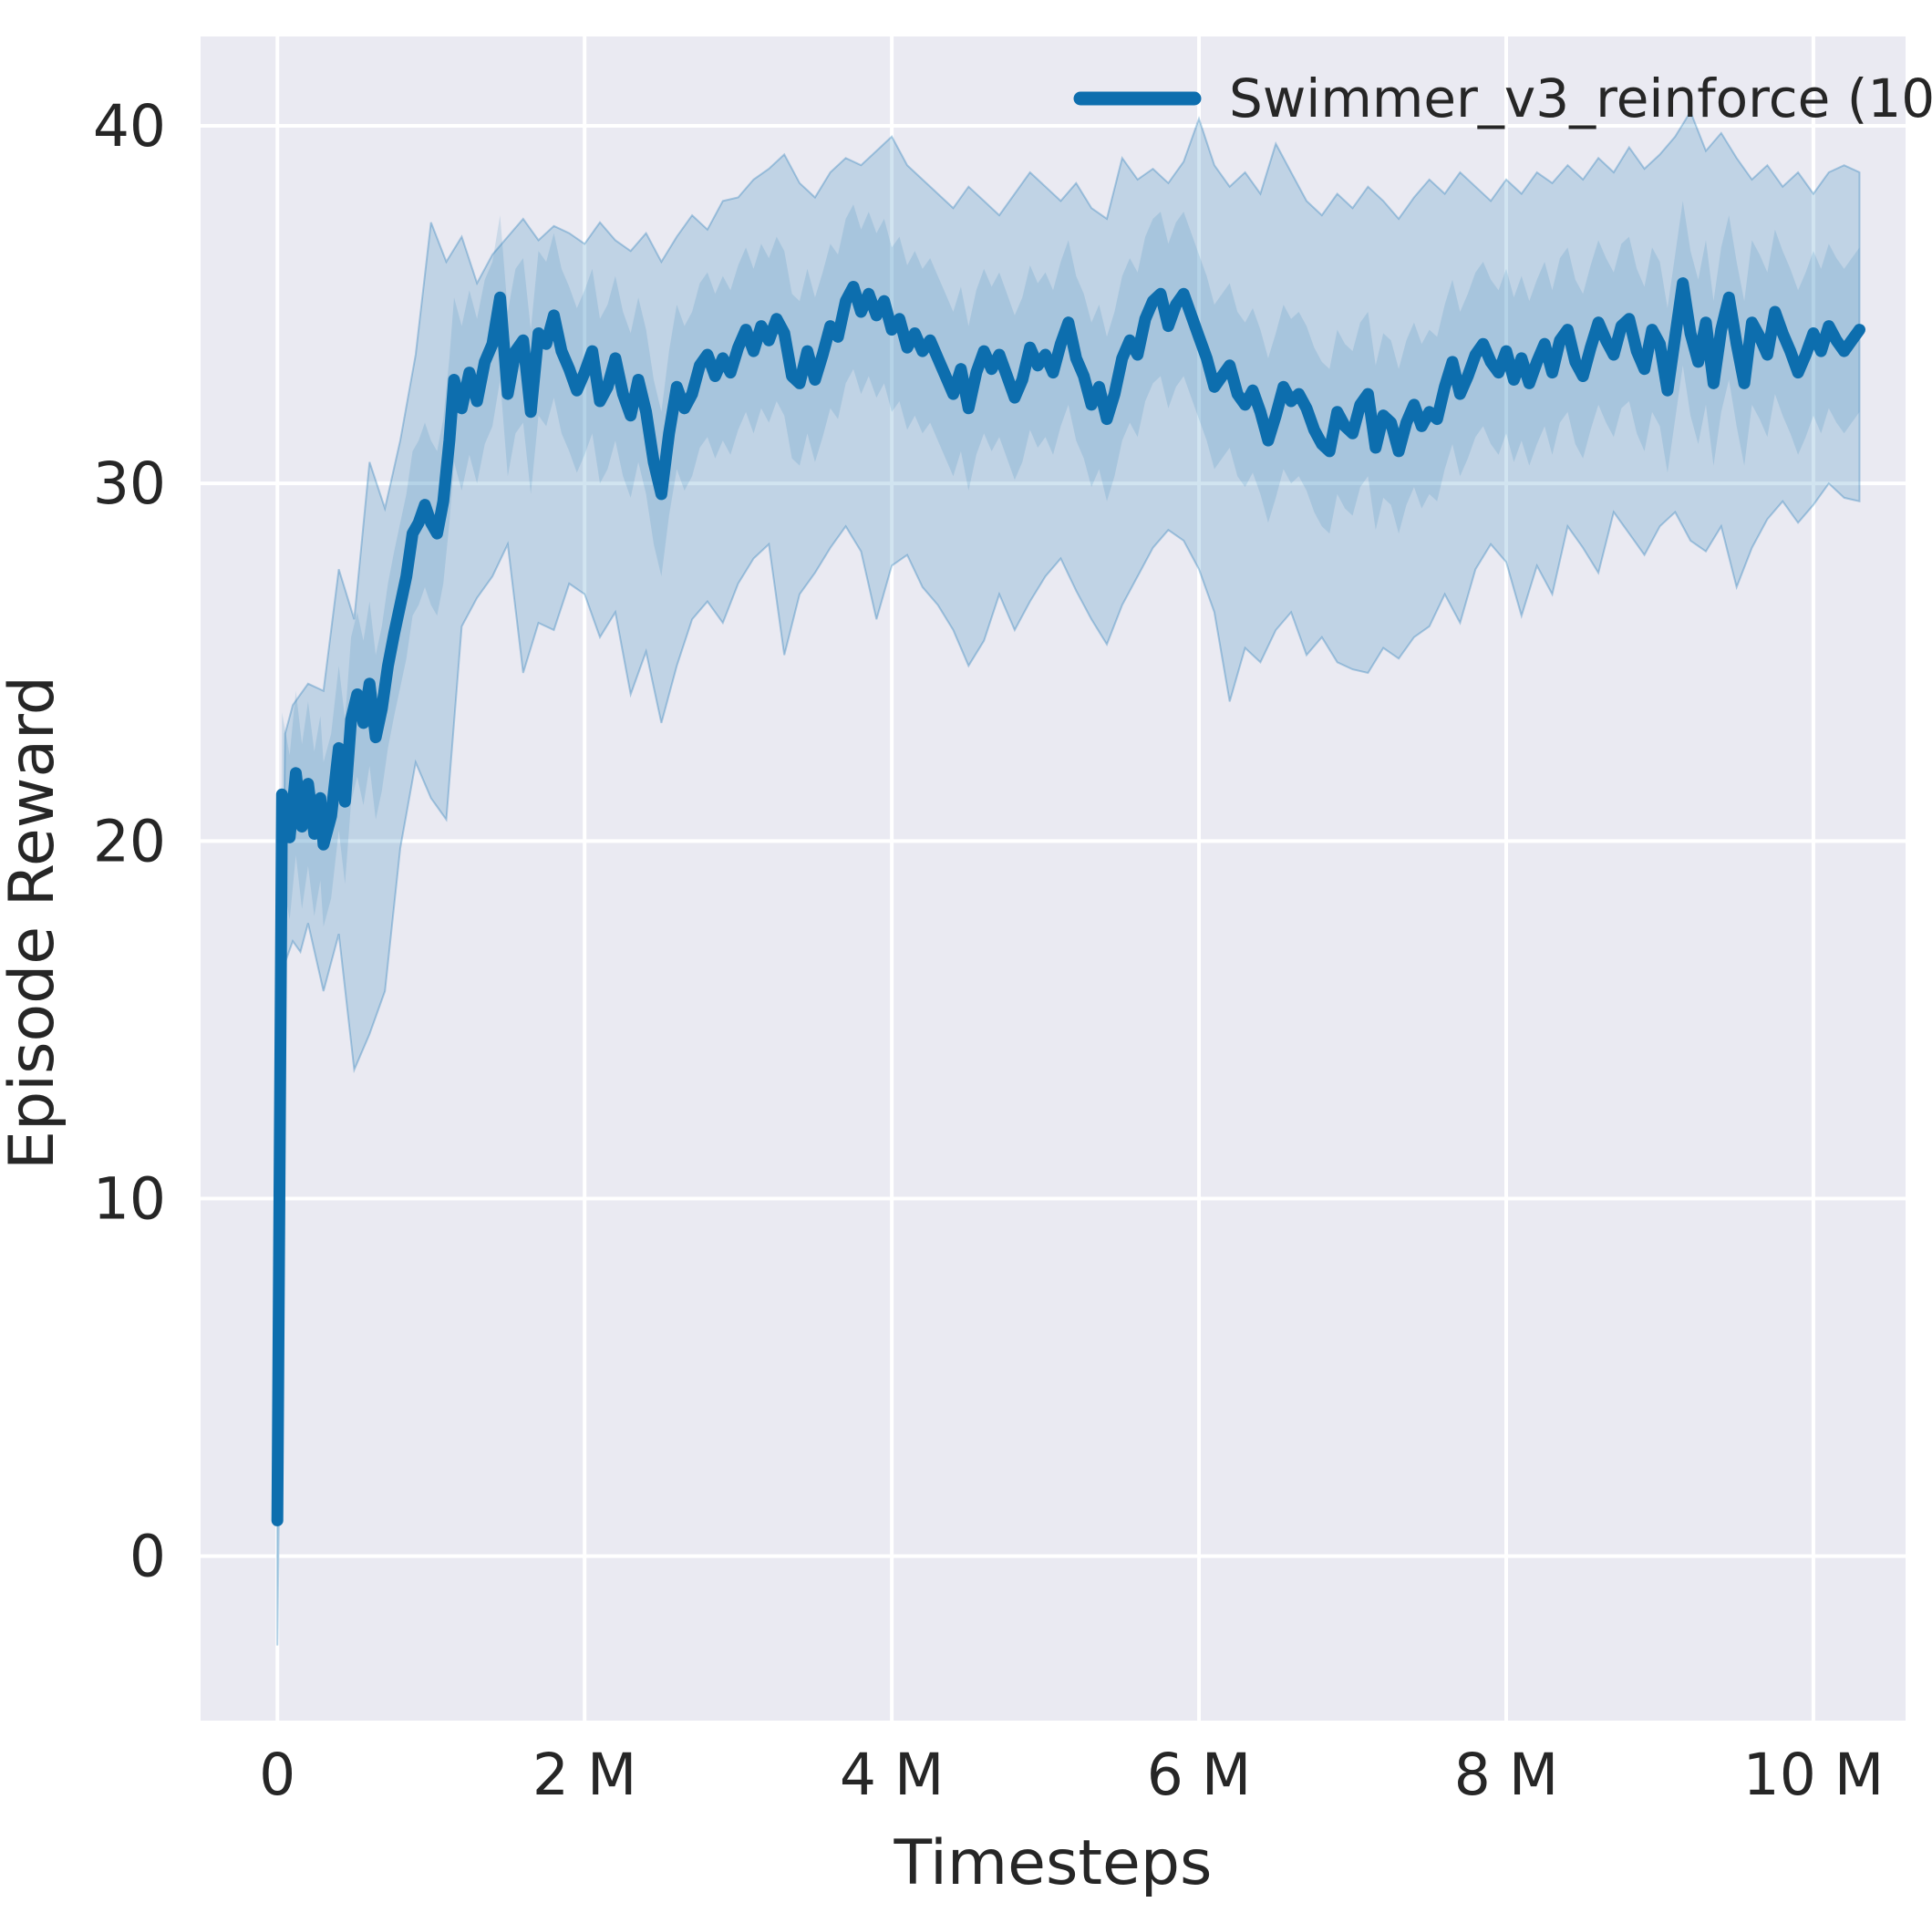  Describe the element at coordinates (148, 1557) in the screenshot. I see `y-tick-label: 0` at that location.